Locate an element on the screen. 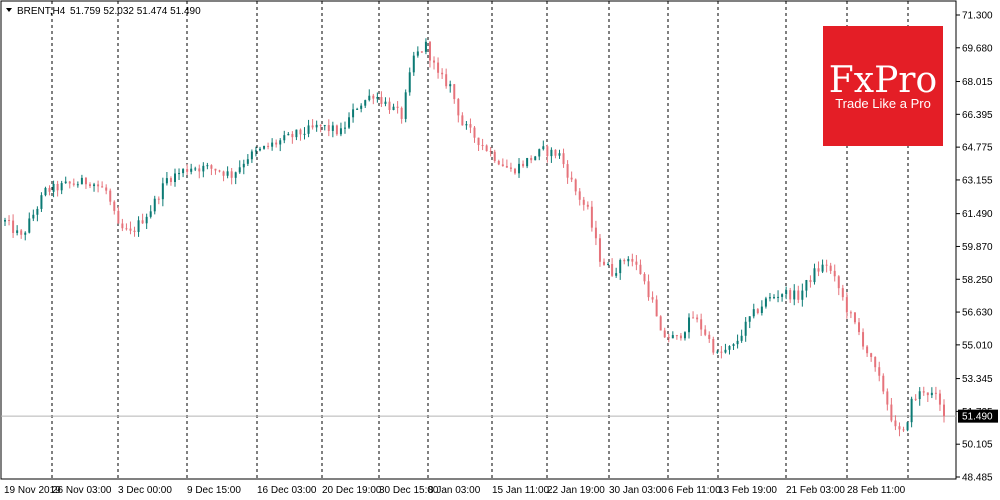 The image size is (1000, 500). fxpro-logo: FxPro Trade Like a Pro is located at coordinates (883, 86).